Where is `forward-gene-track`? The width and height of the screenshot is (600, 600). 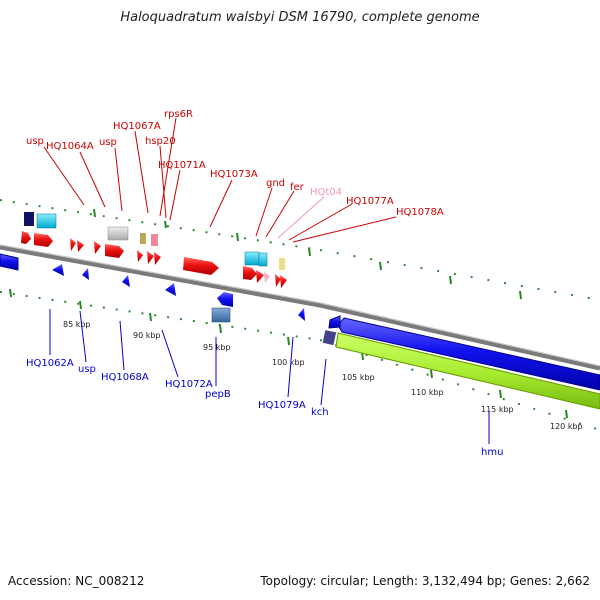 forward-gene-track is located at coordinates (154, 259).